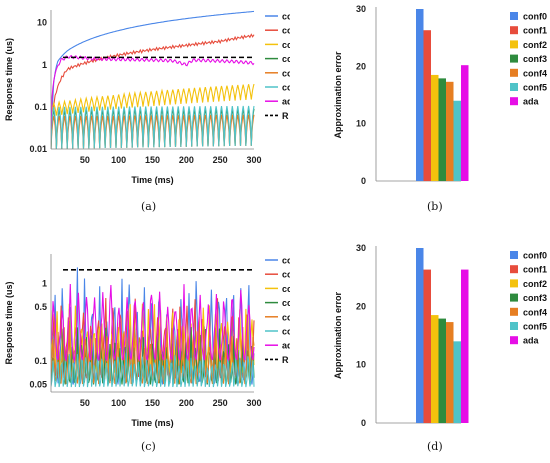 Image resolution: width=550 pixels, height=463 pixels. What do you see at coordinates (363, 181) in the screenshot?
I see `y-tick-label: 0` at bounding box center [363, 181].